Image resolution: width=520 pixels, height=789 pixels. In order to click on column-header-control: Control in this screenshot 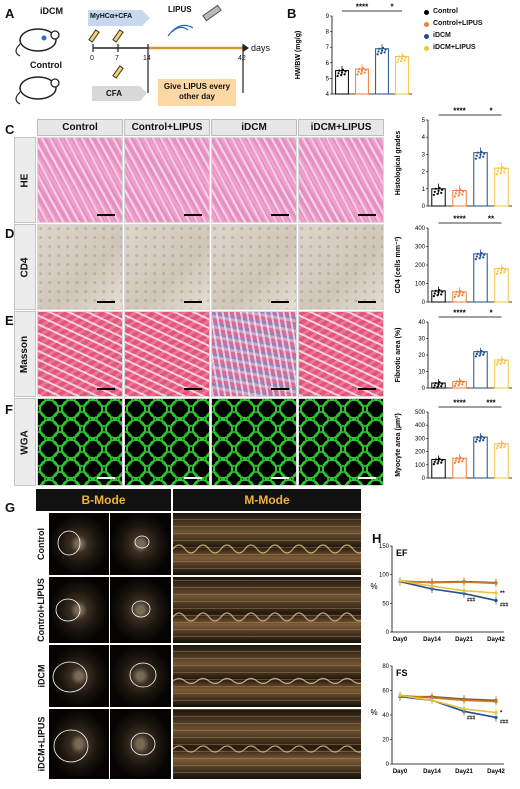, I will do `click(80, 127)`.